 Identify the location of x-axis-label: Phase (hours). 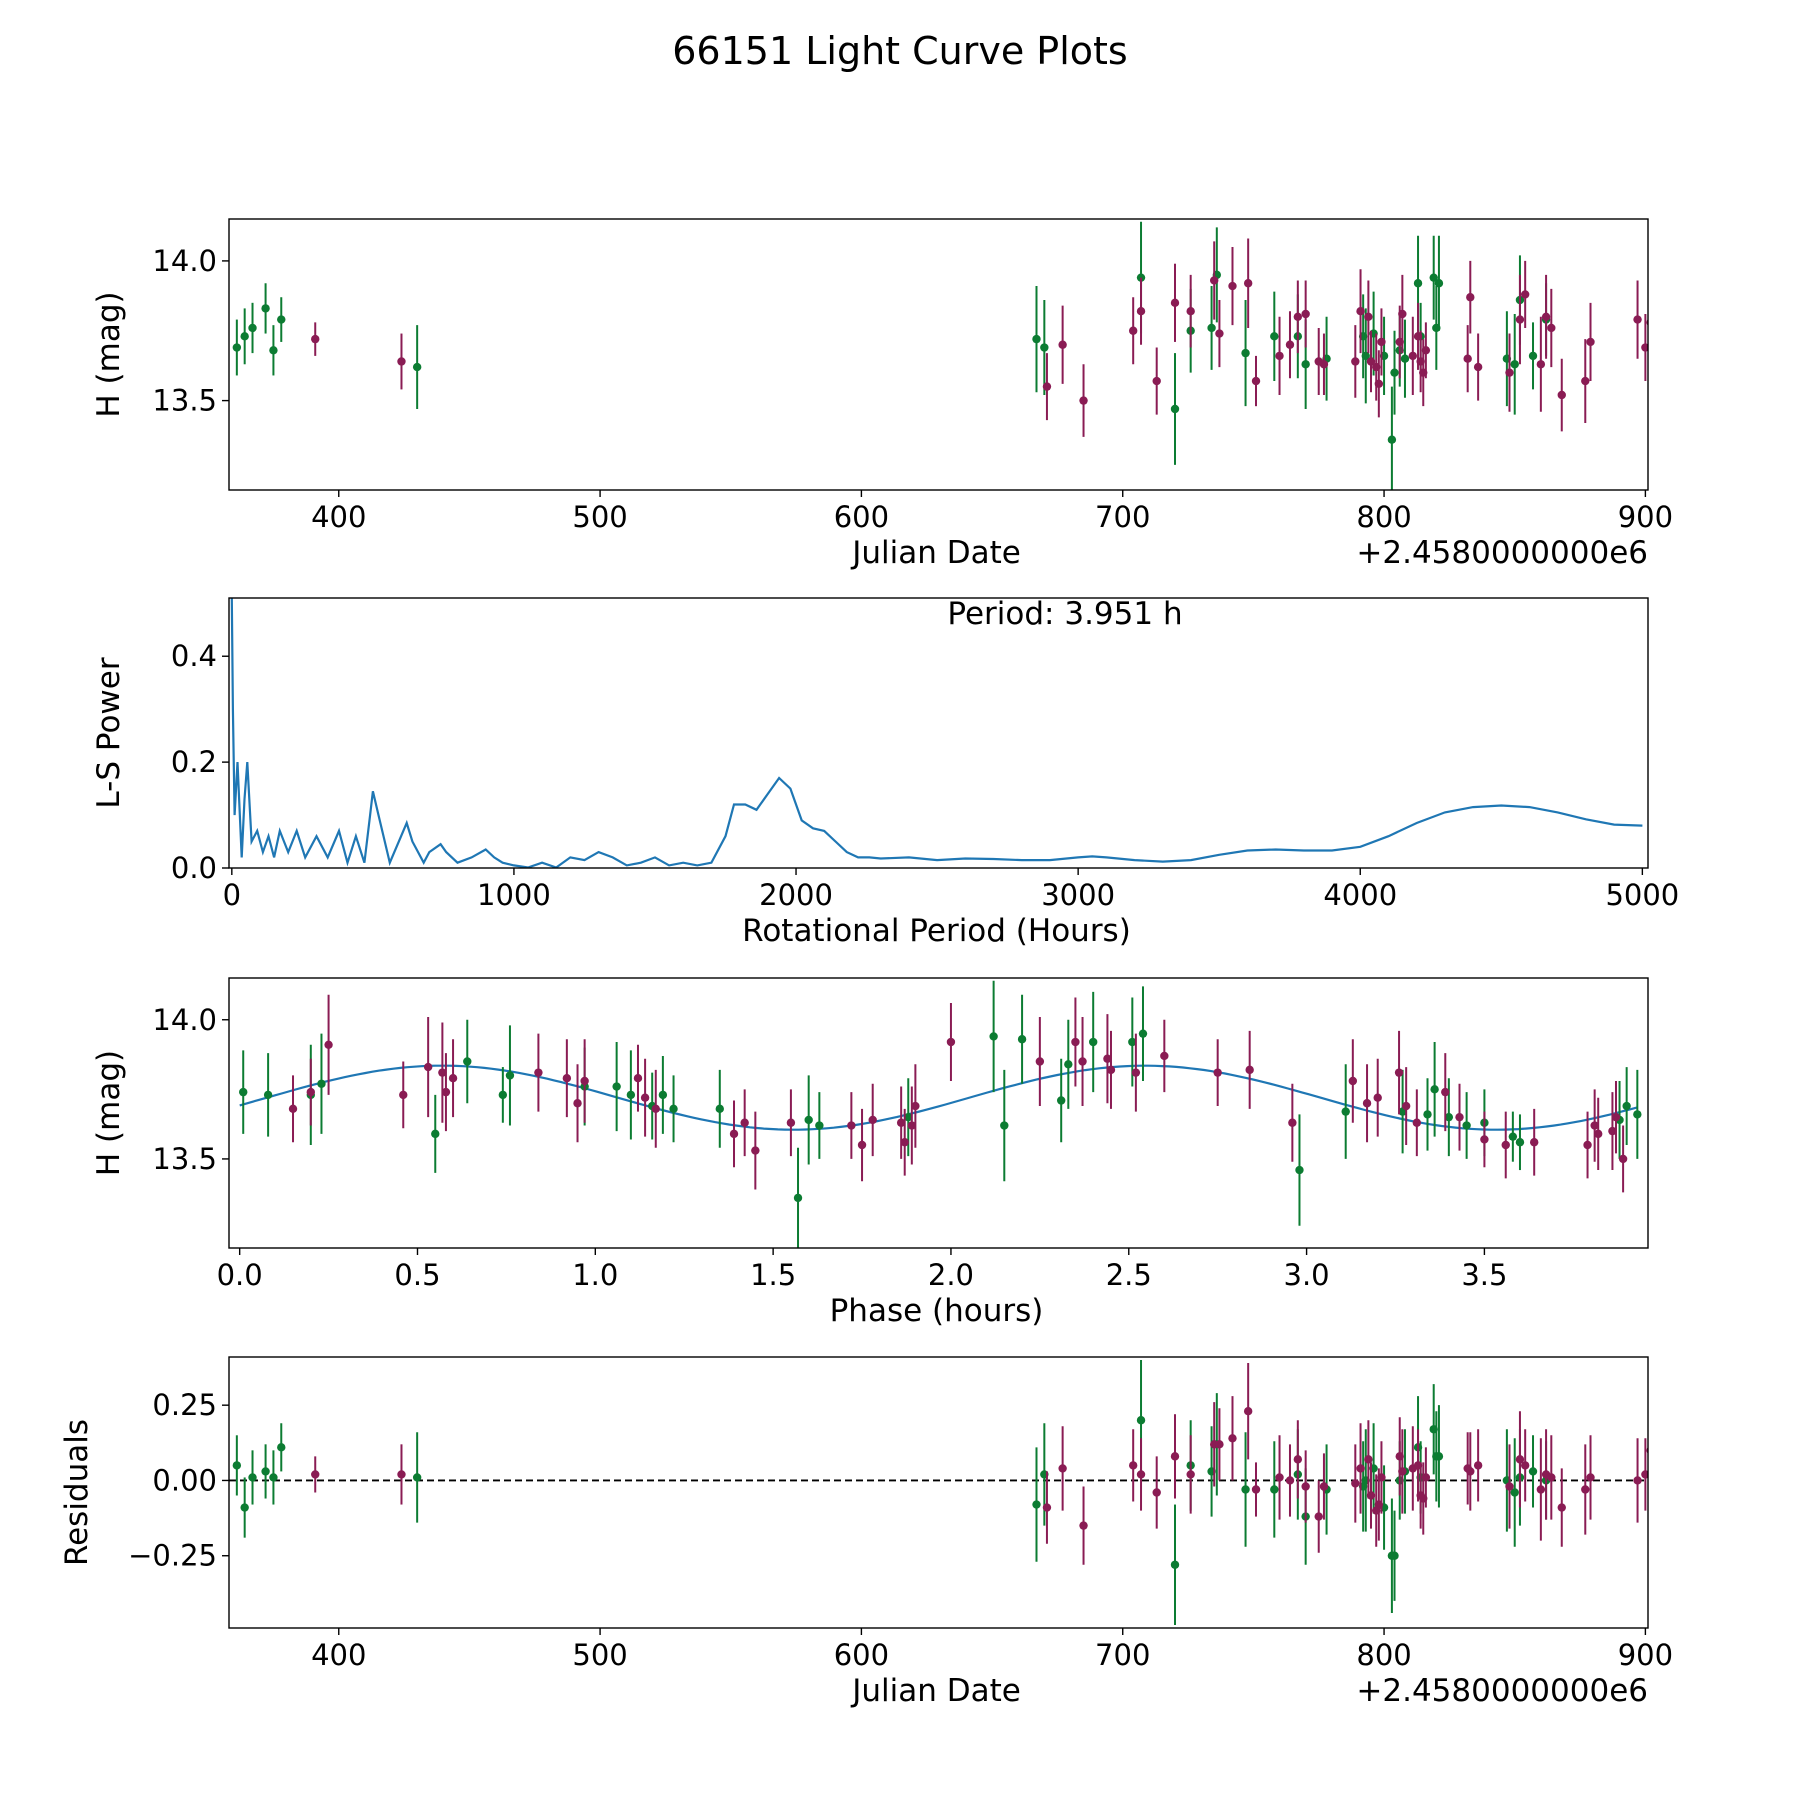
(937, 1311).